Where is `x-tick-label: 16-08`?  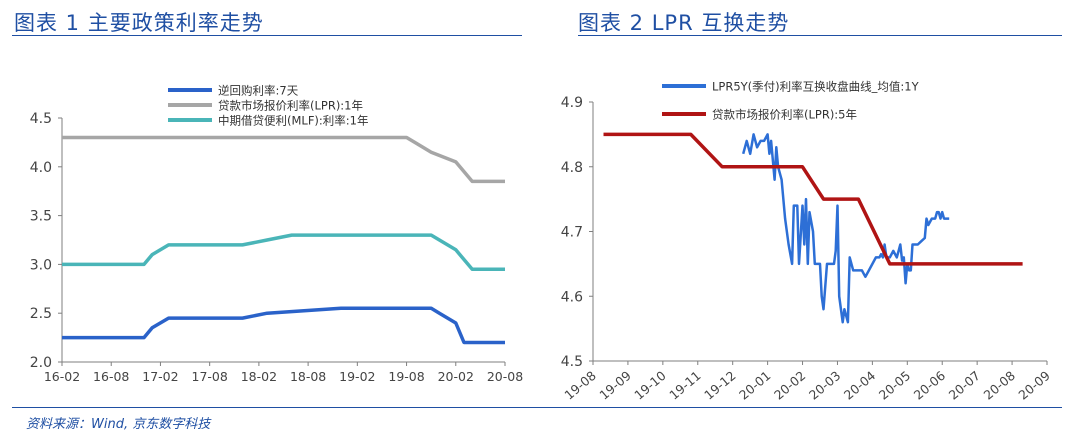 x-tick-label: 16-08 is located at coordinates (111, 376).